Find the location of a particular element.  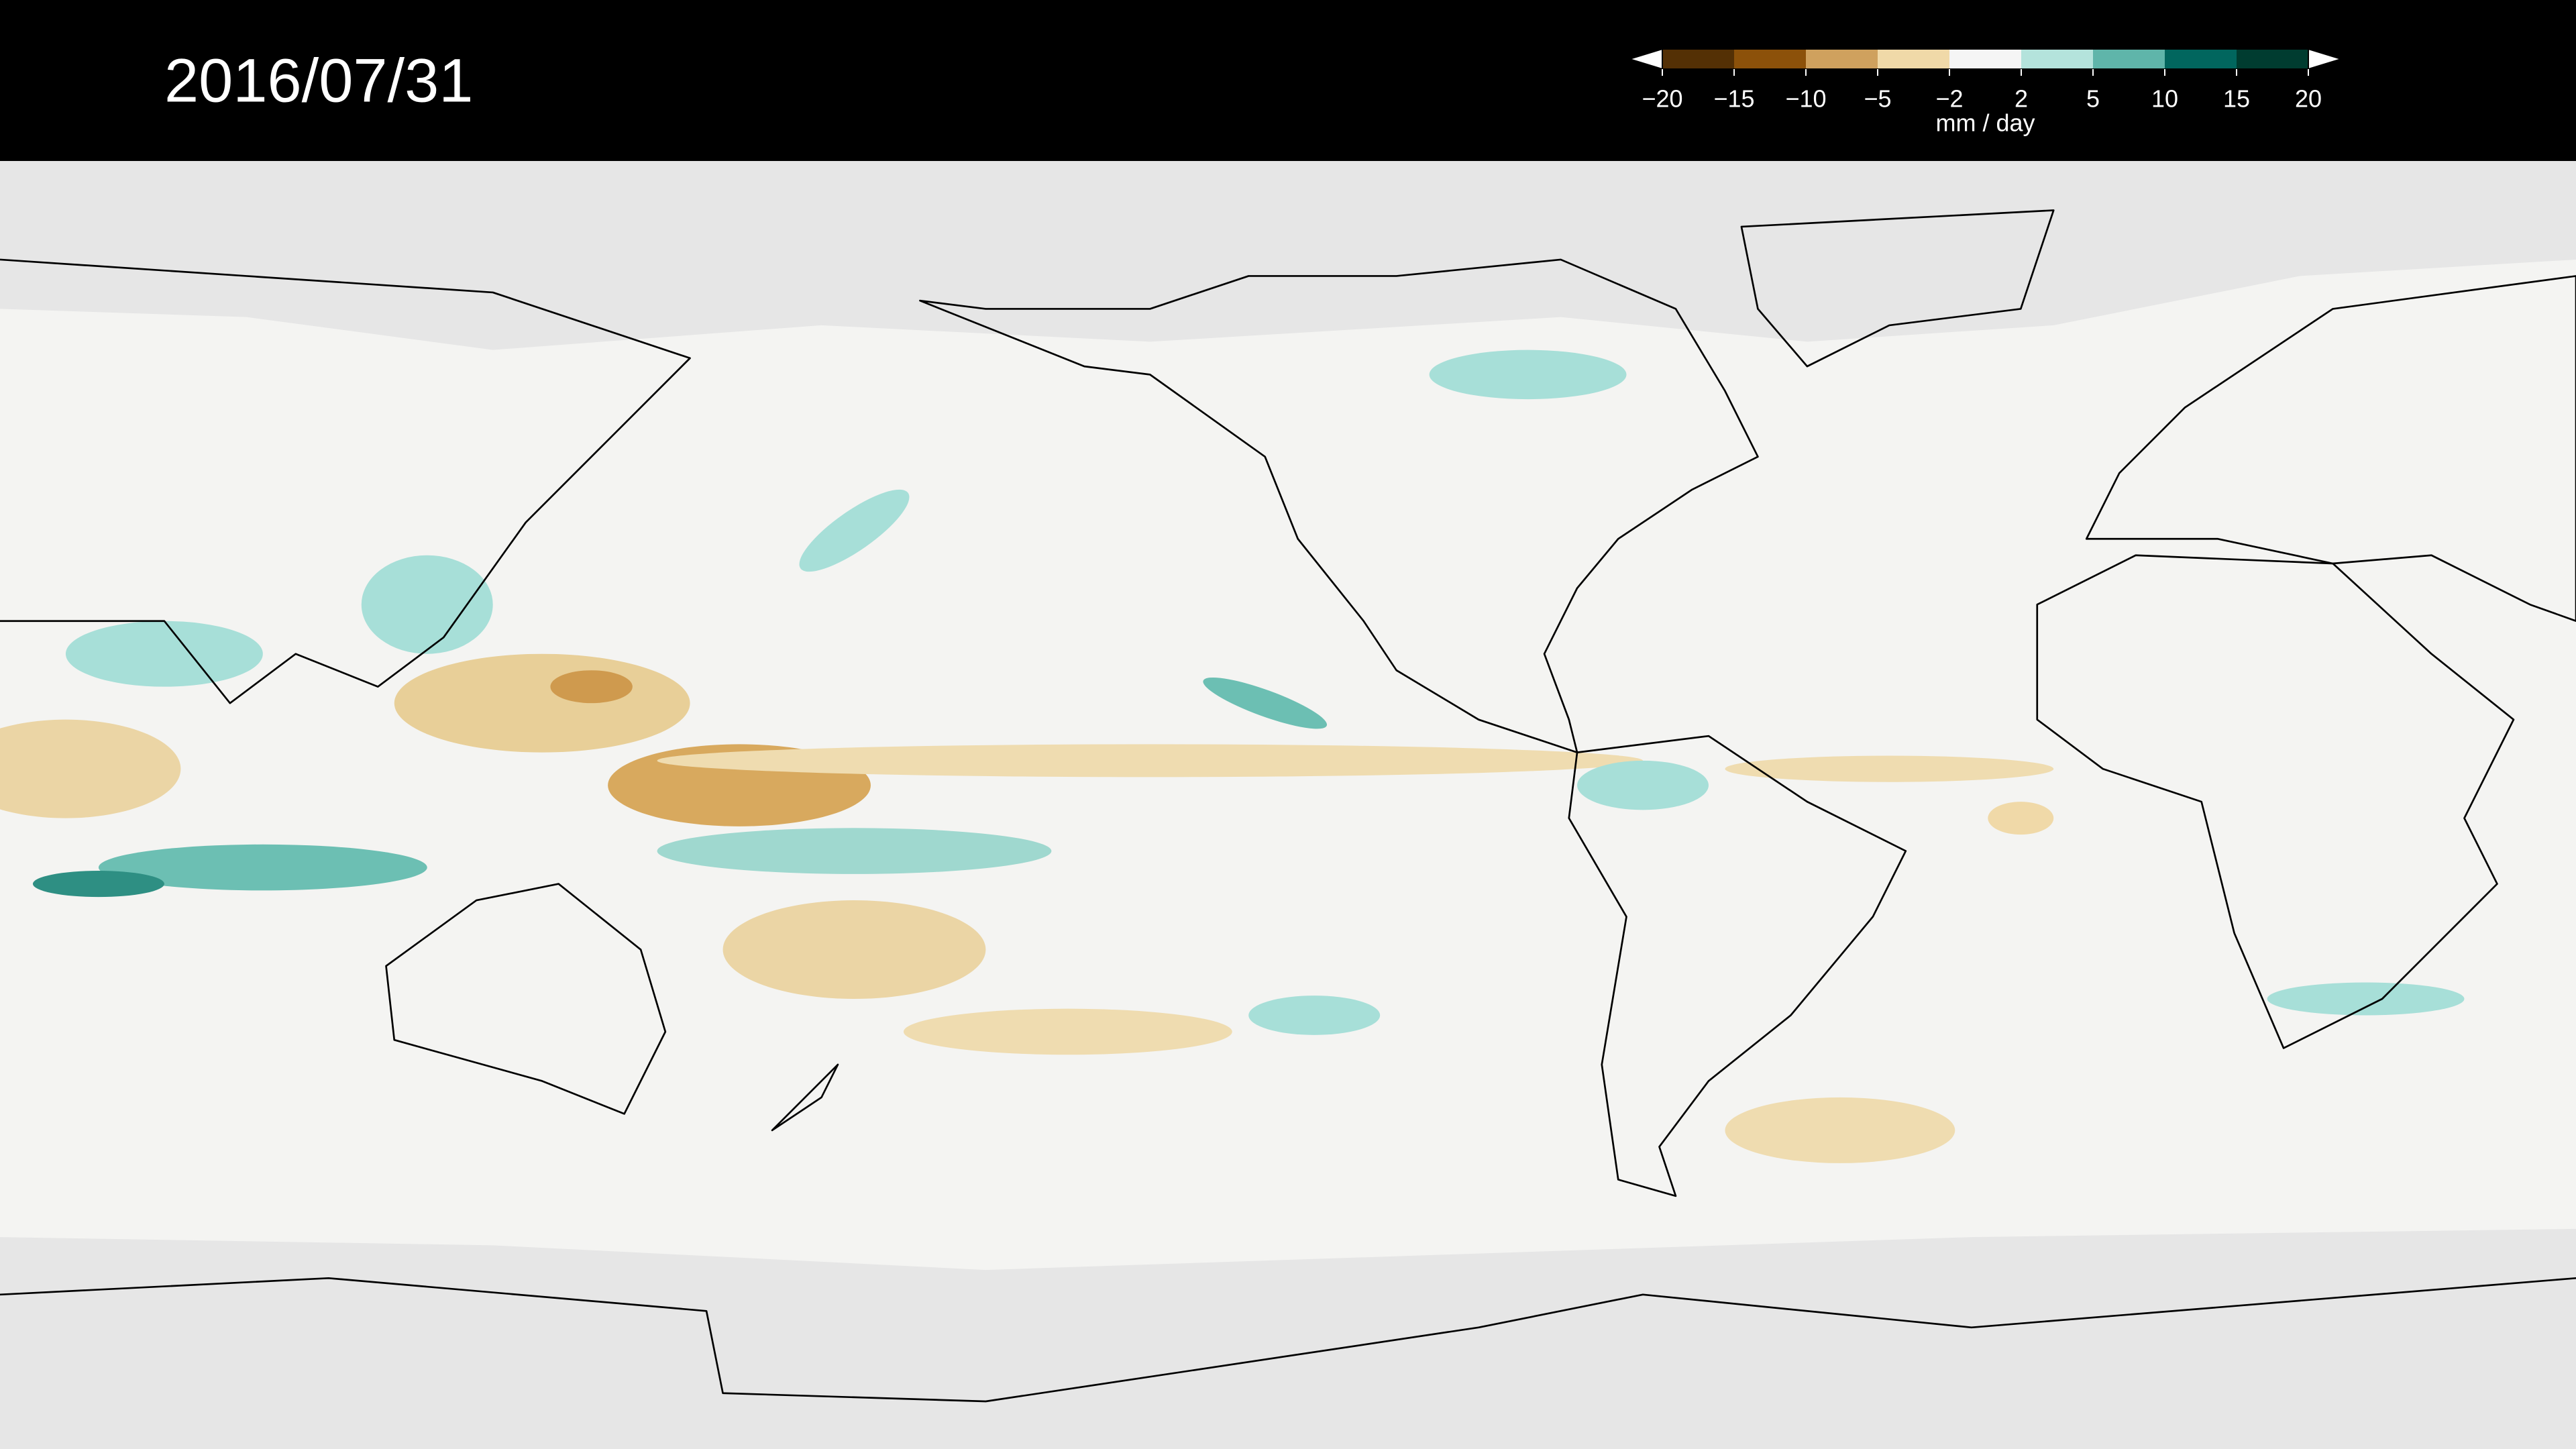

colorbar-tick-label: −5 is located at coordinates (1877, 99).